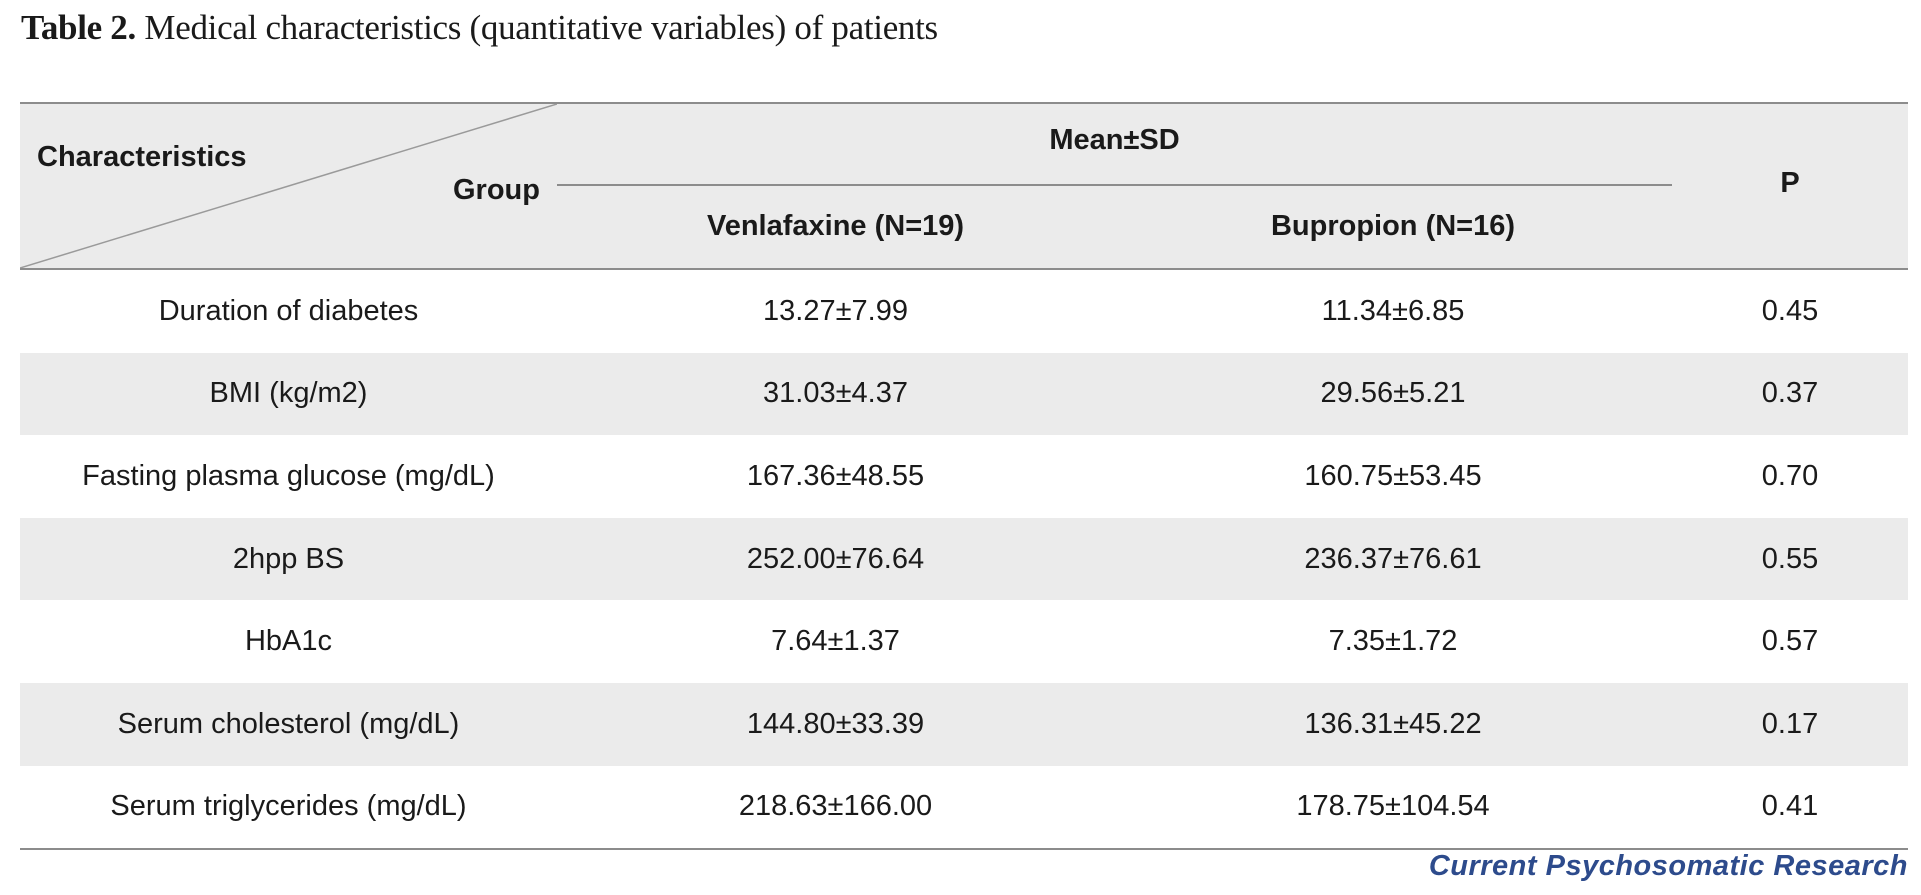  I want to click on cell-characteristic: 2hpp BS, so click(288, 558).